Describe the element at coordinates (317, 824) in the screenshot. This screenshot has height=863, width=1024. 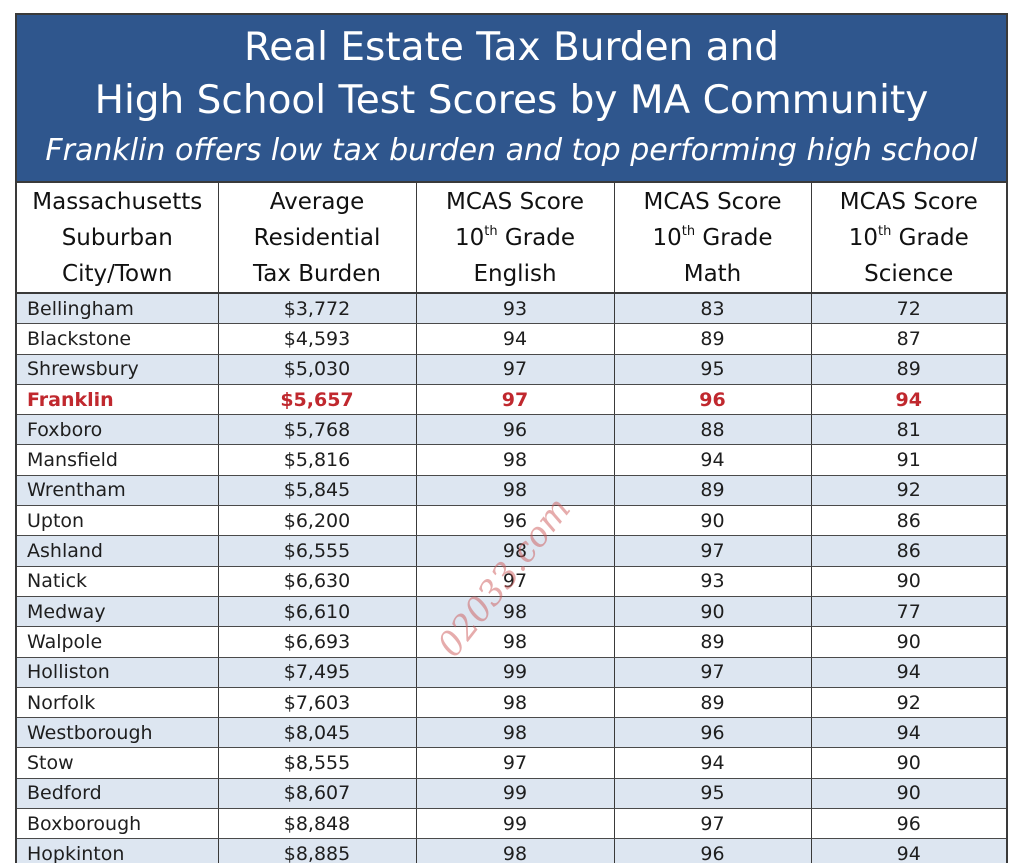
I see `cell-tax-burden: $8,848` at that location.